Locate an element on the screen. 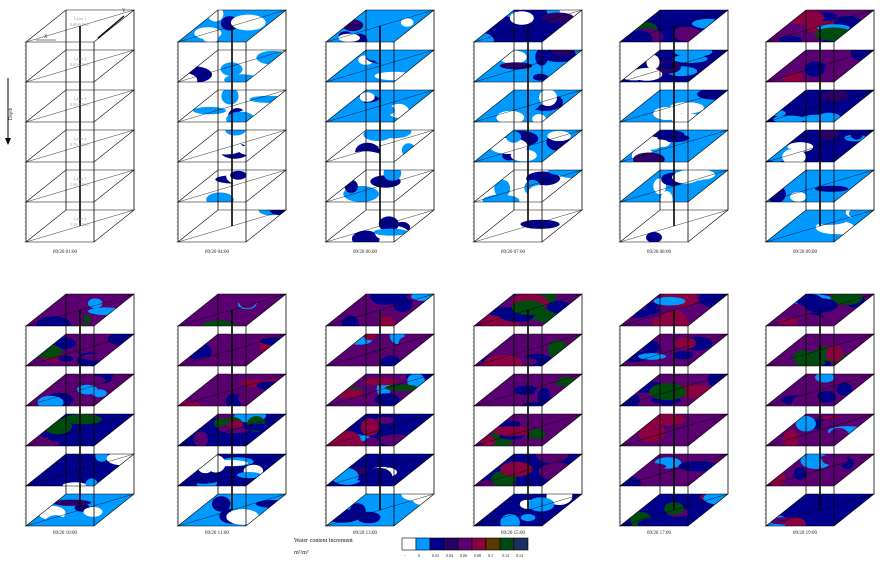  legend-tick-label: 0.02 is located at coordinates (435, 555).